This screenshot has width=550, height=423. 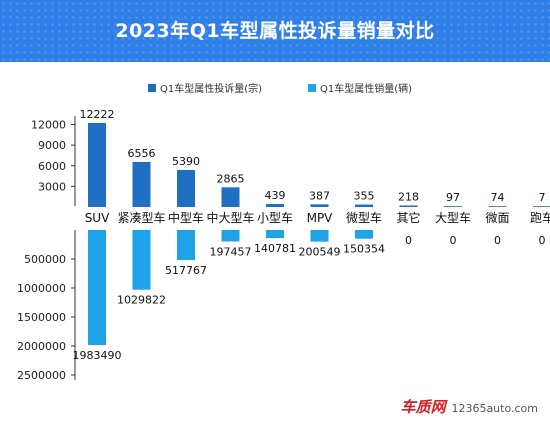 What do you see at coordinates (186, 217) in the screenshot?
I see `category-label: 中型车` at bounding box center [186, 217].